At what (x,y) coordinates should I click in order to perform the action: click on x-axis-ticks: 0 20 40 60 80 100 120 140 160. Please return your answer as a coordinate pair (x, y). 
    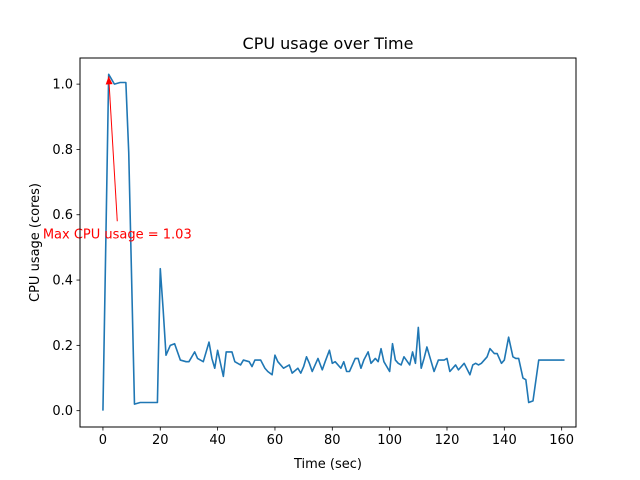
    Looking at the image, I should click on (336, 437).